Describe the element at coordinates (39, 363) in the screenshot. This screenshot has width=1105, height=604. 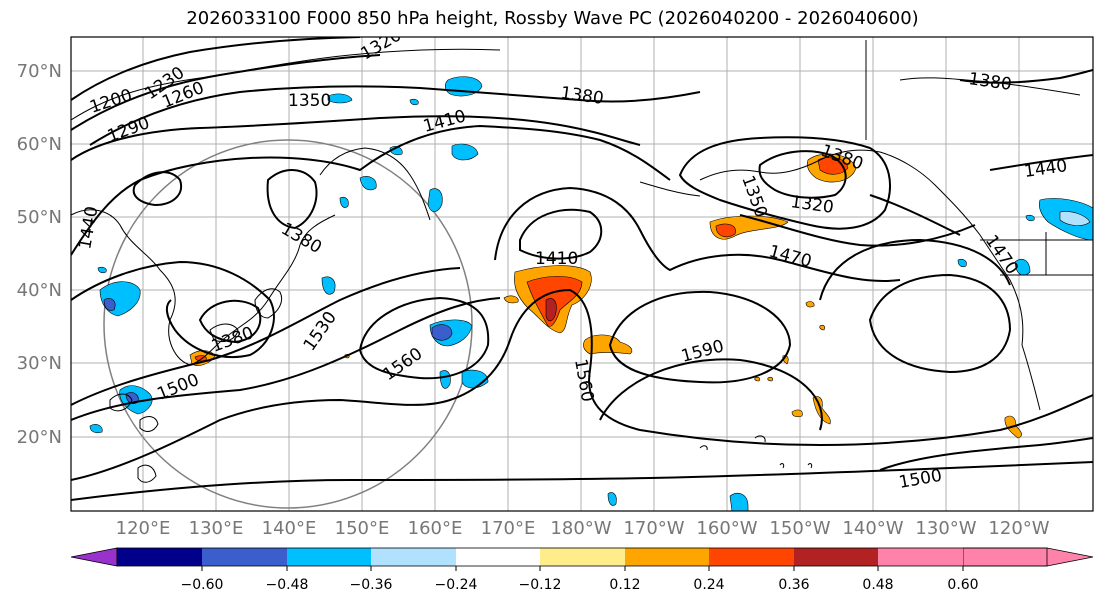
I see `lat-label: 30°N` at that location.